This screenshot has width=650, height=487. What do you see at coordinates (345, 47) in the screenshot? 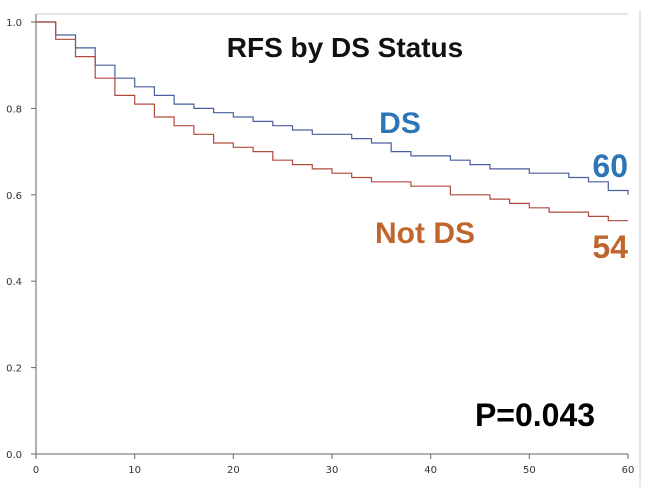
I see `chart-title: RFS by DS Status` at bounding box center [345, 47].